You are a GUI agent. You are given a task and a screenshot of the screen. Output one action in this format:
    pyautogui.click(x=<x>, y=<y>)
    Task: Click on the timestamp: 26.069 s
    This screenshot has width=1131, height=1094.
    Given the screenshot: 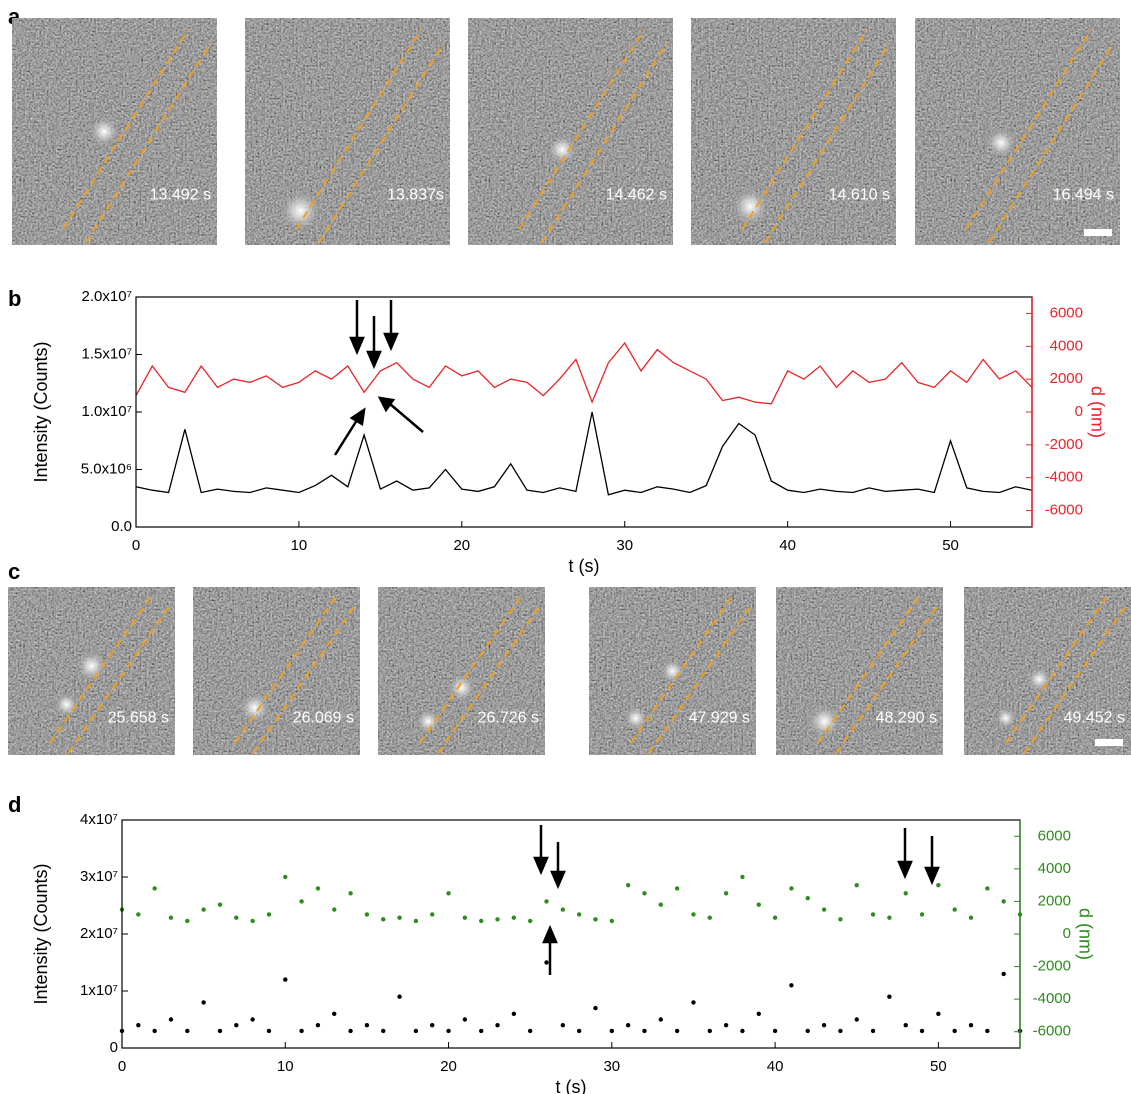 What is the action you would take?
    pyautogui.click(x=323, y=717)
    